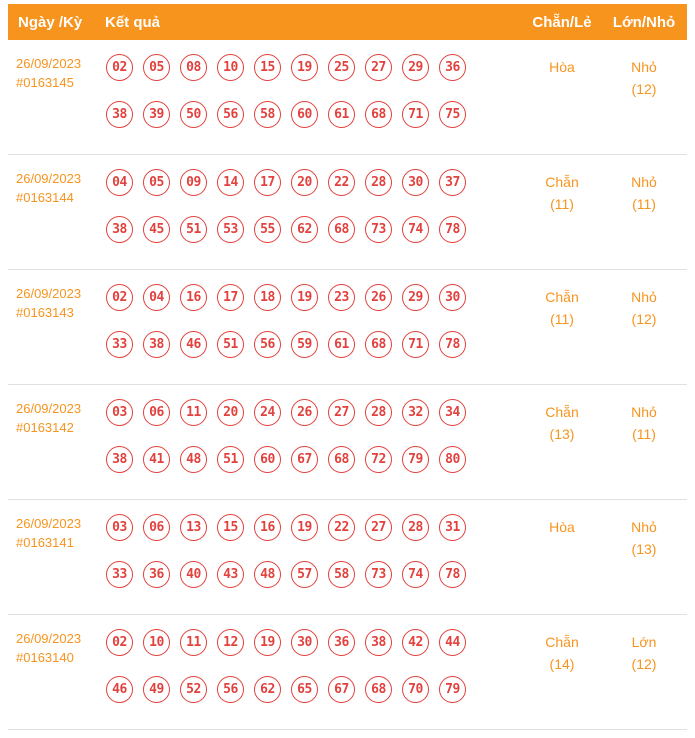 The image size is (695, 738). I want to click on lottery-ball: 08, so click(193, 67).